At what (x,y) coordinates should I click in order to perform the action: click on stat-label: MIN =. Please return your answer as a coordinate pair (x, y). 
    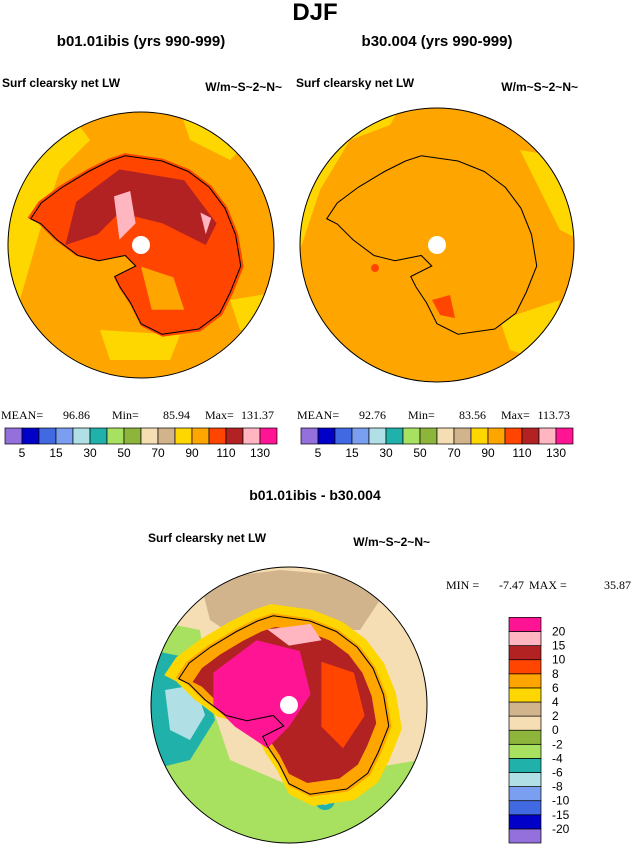
    Looking at the image, I should click on (462, 585).